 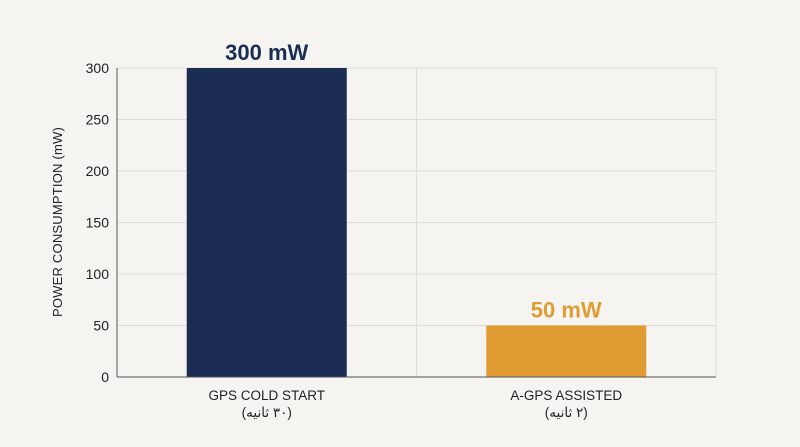 I want to click on x-tick-label: GPS COLD START, so click(x=266, y=395).